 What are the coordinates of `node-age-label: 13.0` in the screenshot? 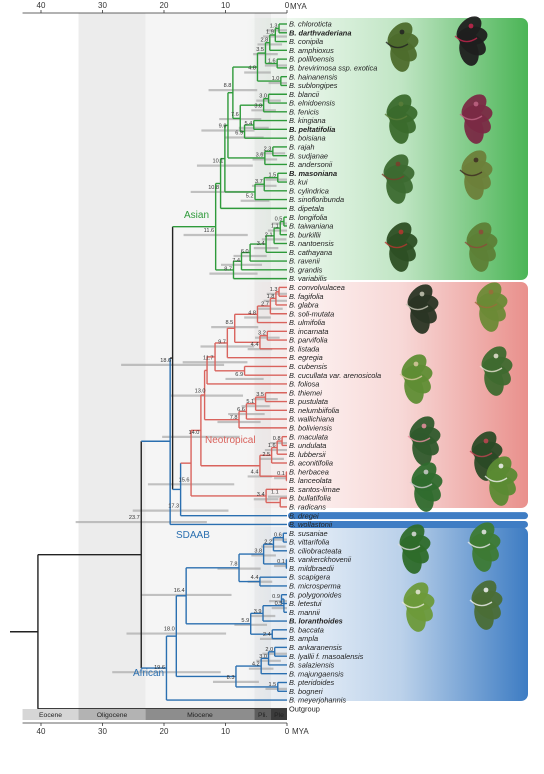 It's located at (200, 392).